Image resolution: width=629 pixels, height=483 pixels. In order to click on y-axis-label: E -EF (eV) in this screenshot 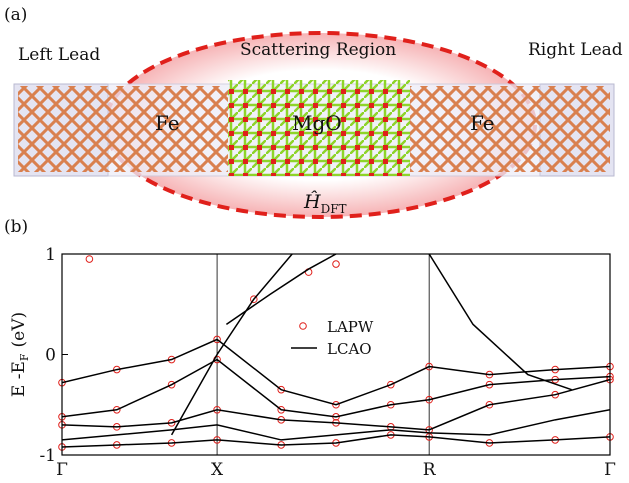, I will do `click(20, 354)`.